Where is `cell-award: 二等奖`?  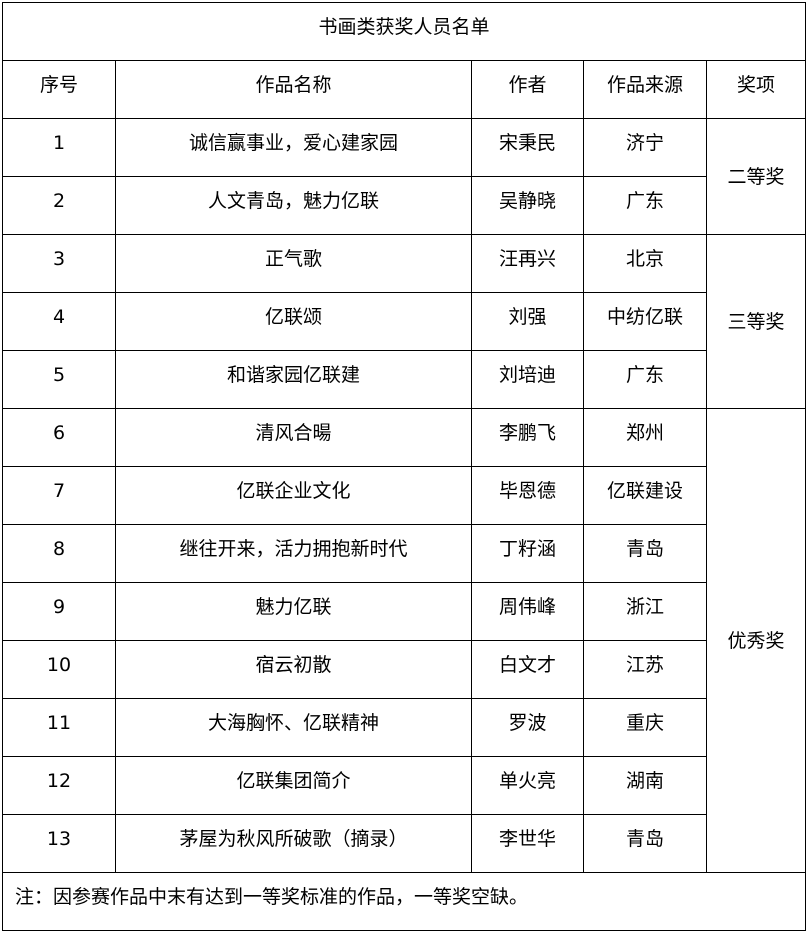 cell-award: 二等奖 is located at coordinates (756, 176).